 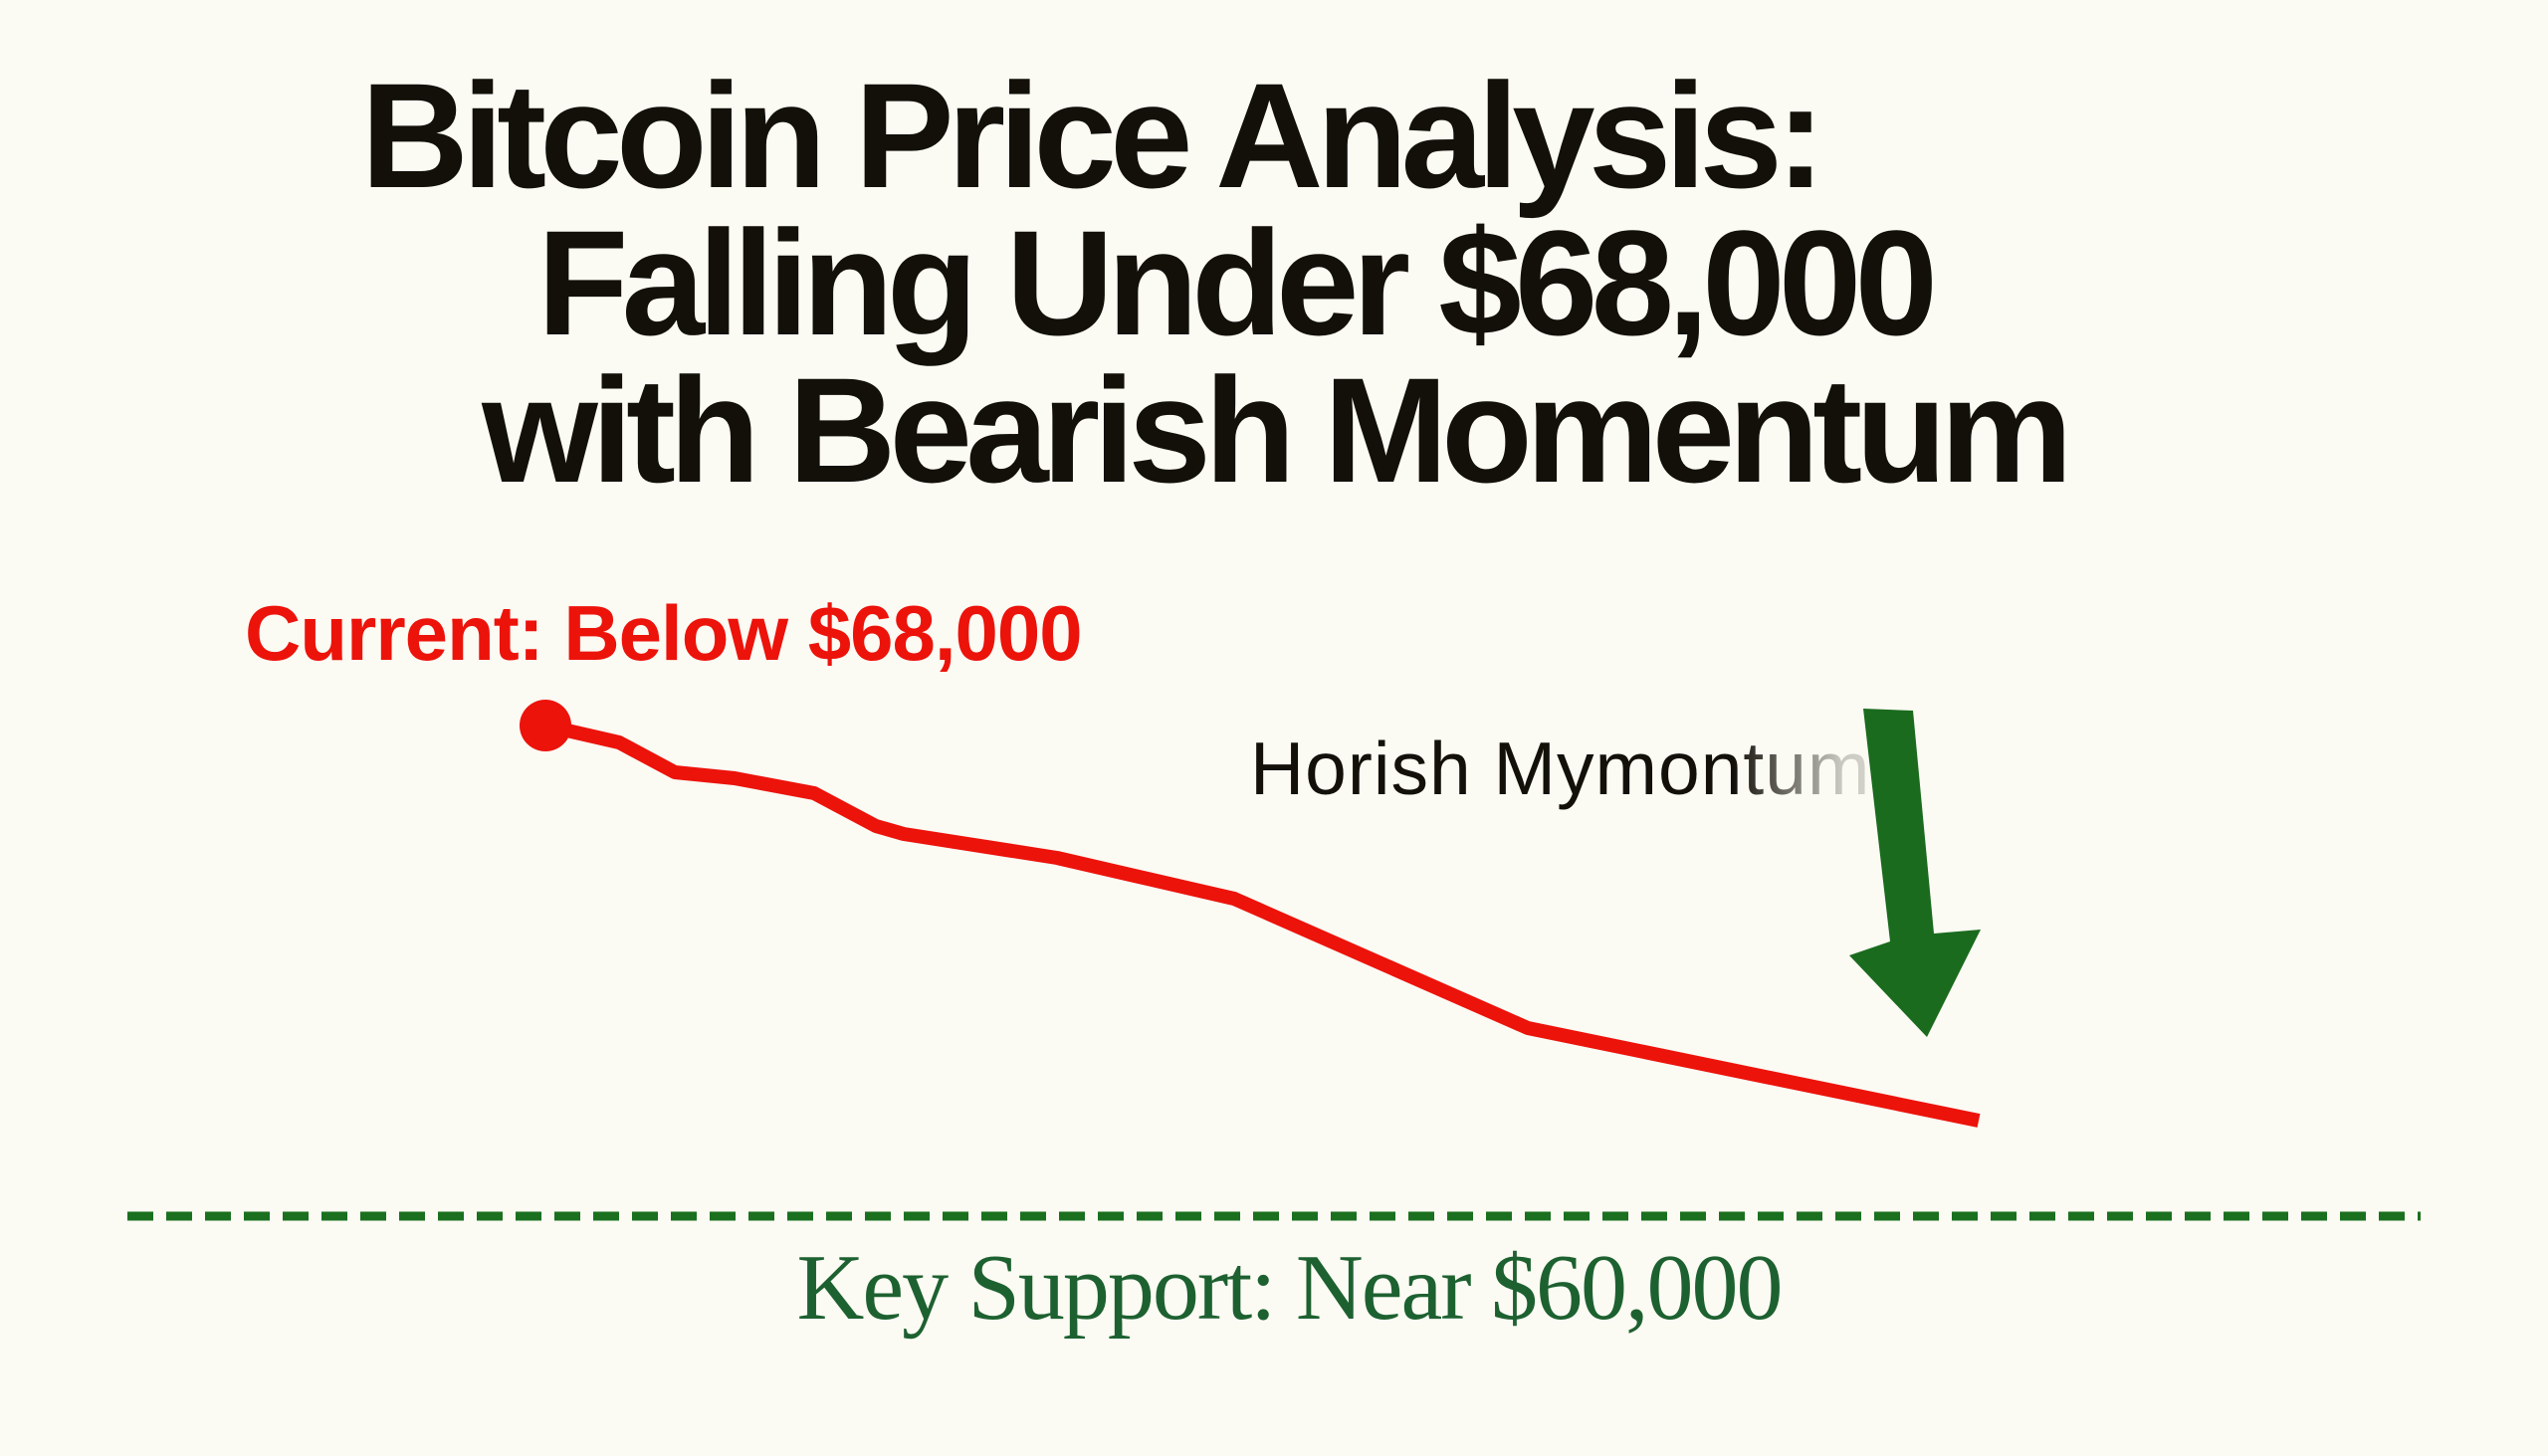 What do you see at coordinates (1277, 430) in the screenshot?
I see `title-line-3: with Bearish Momentum` at bounding box center [1277, 430].